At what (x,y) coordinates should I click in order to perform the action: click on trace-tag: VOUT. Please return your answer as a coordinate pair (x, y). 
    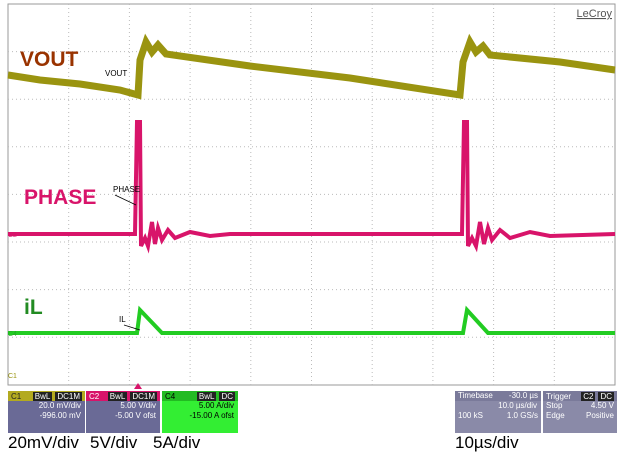
    Looking at the image, I should click on (116, 73).